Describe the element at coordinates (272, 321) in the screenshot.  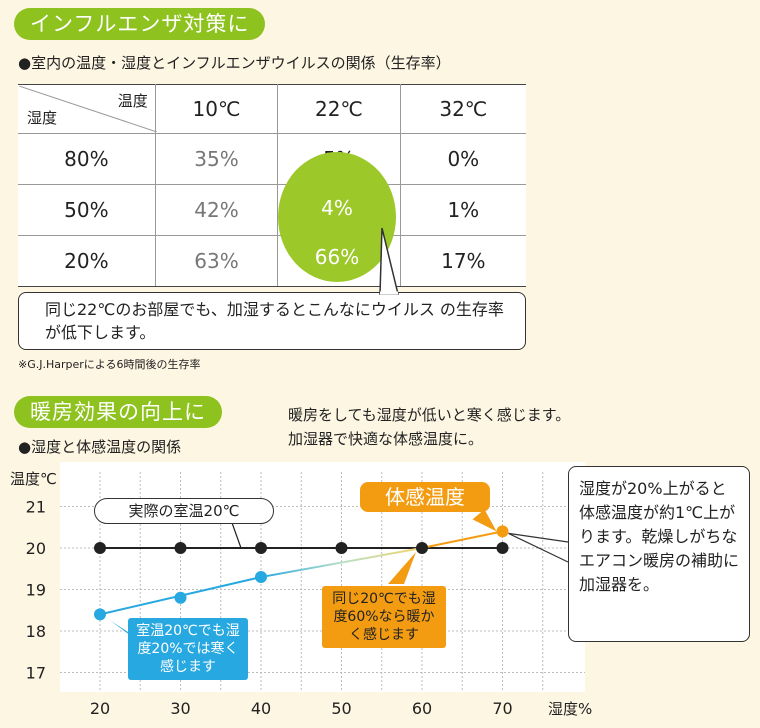
I see `survival-callout: 同じ22℃のお部屋でも、加湿するとこんなにウイルス の生存率が低下します。` at that location.